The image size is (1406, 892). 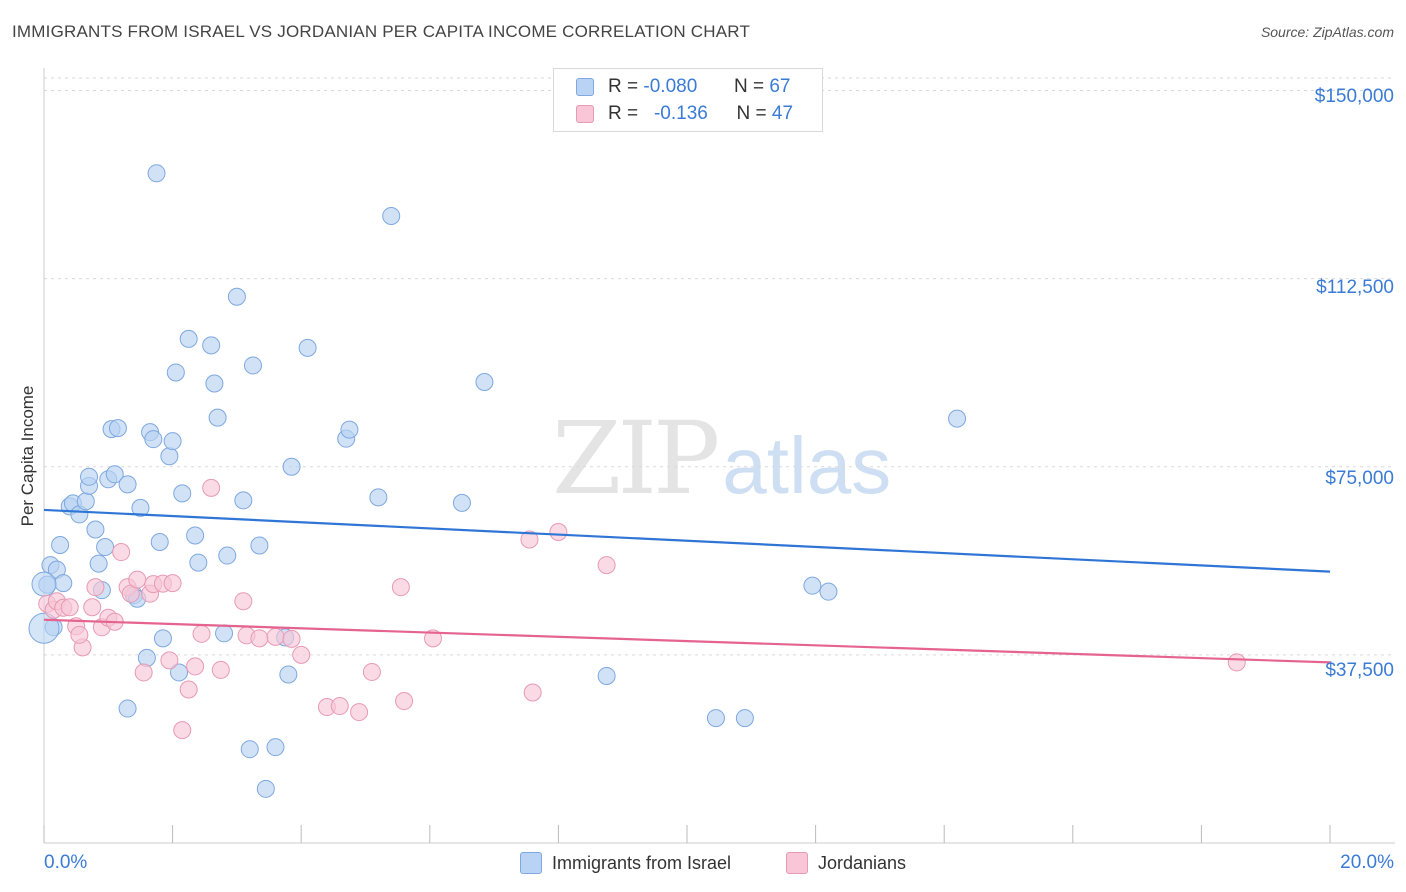 I want to click on legend-row-jordanians: R = -0.136 N = 47, so click(x=684, y=114).